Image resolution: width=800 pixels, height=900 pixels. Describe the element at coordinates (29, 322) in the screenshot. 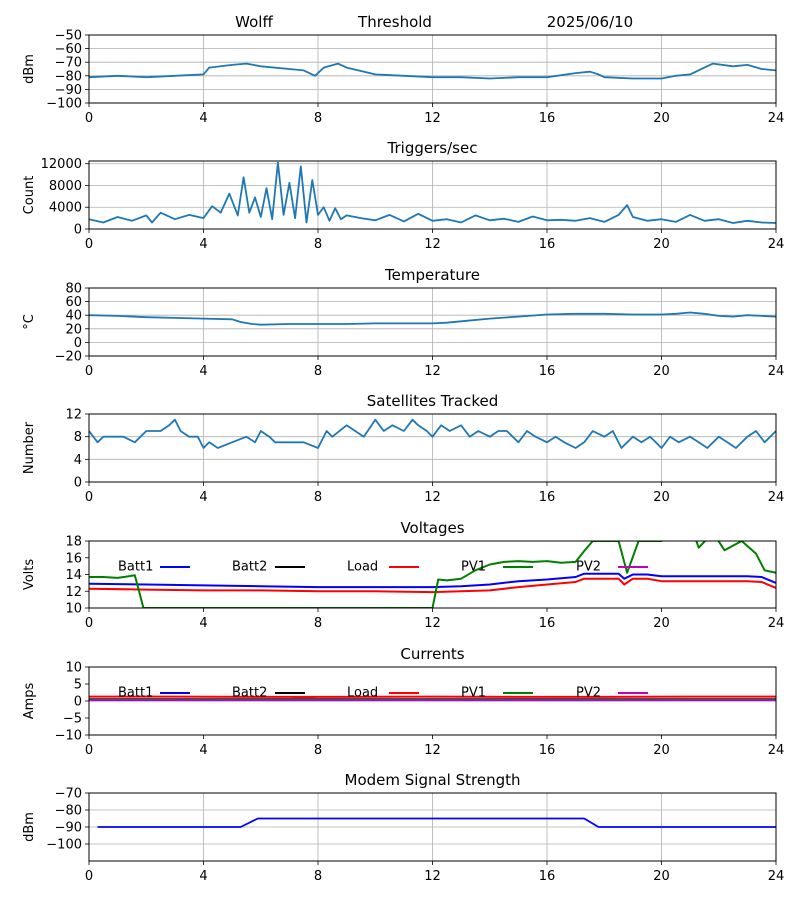

I see `y-axis-label: °C` at that location.